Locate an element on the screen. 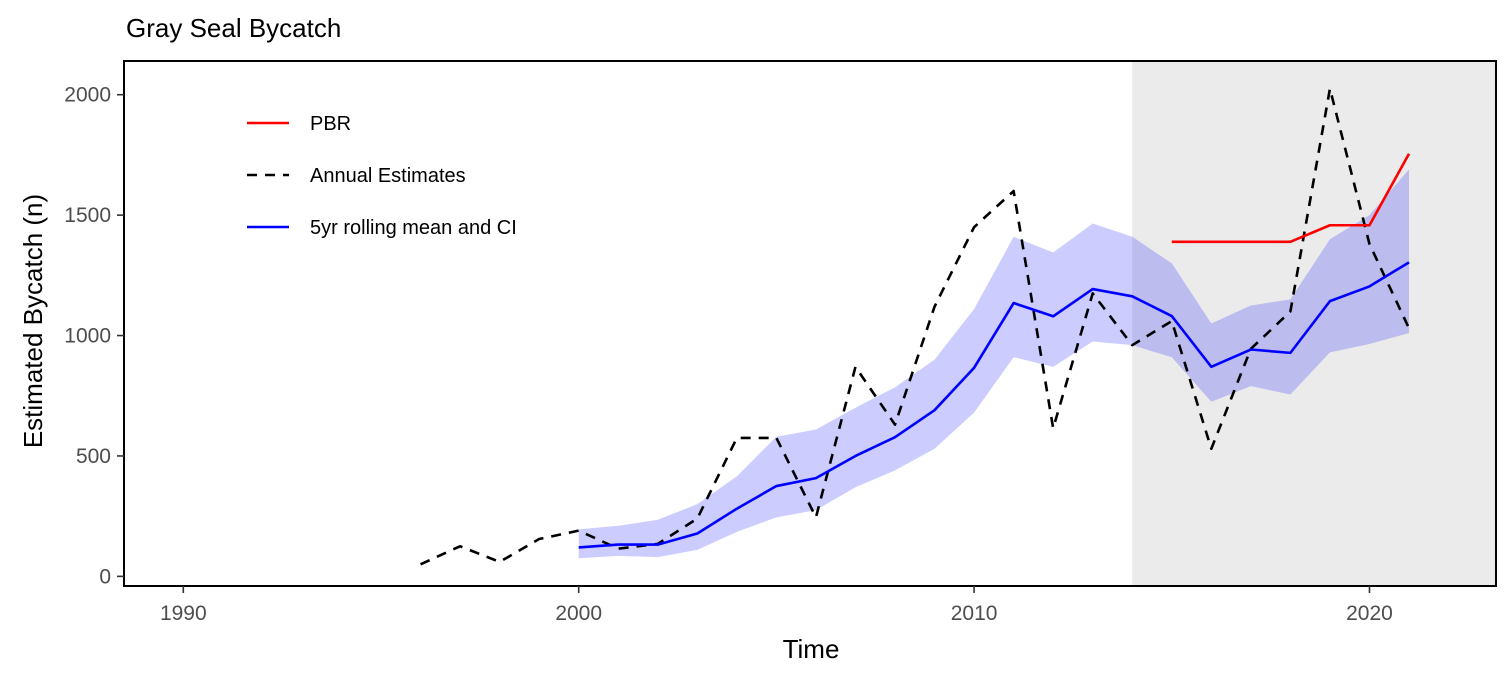 The image size is (1512, 680). y-tick-label: 2000 is located at coordinates (87, 95).